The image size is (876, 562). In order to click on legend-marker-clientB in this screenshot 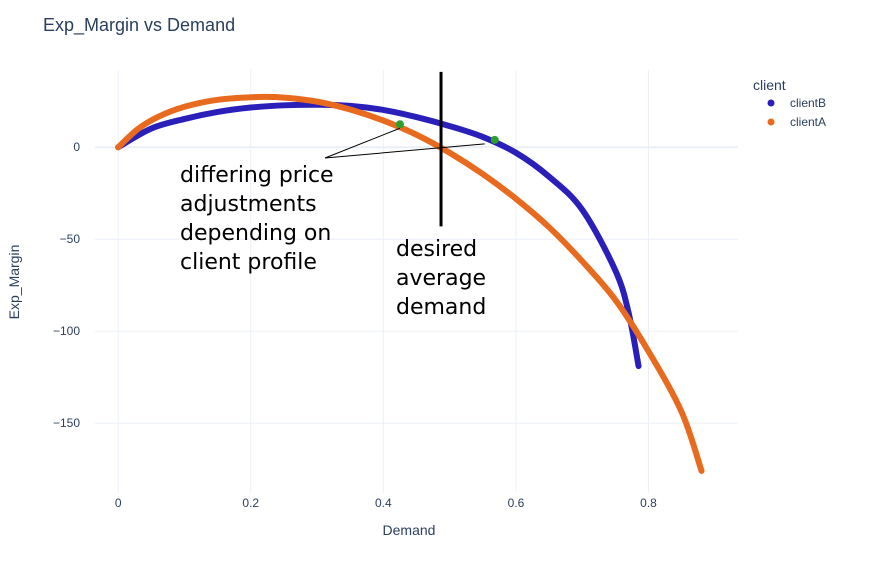, I will do `click(771, 103)`.